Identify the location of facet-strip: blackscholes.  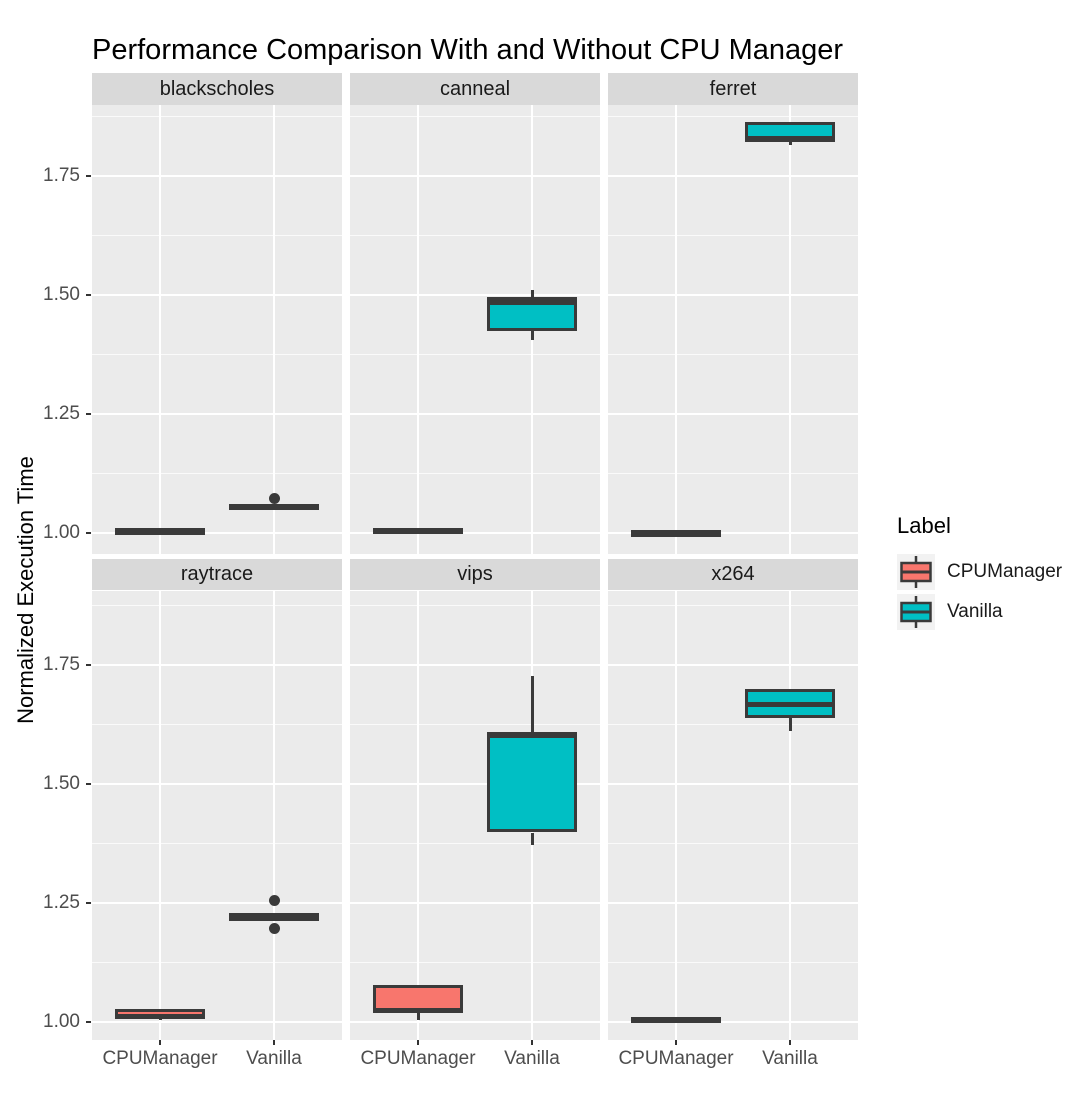
(217, 89).